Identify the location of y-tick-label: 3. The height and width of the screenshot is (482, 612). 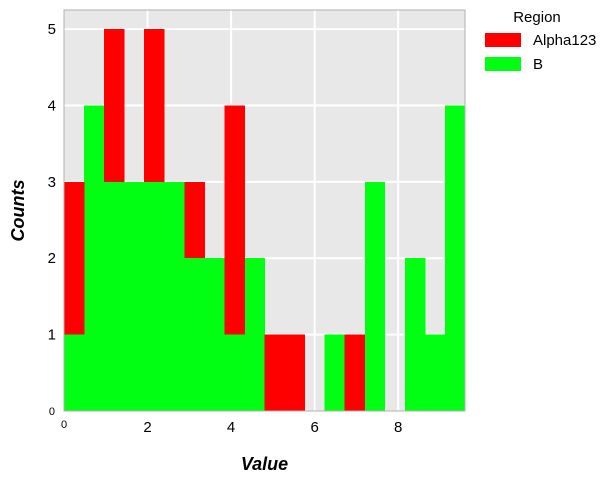
(52, 182).